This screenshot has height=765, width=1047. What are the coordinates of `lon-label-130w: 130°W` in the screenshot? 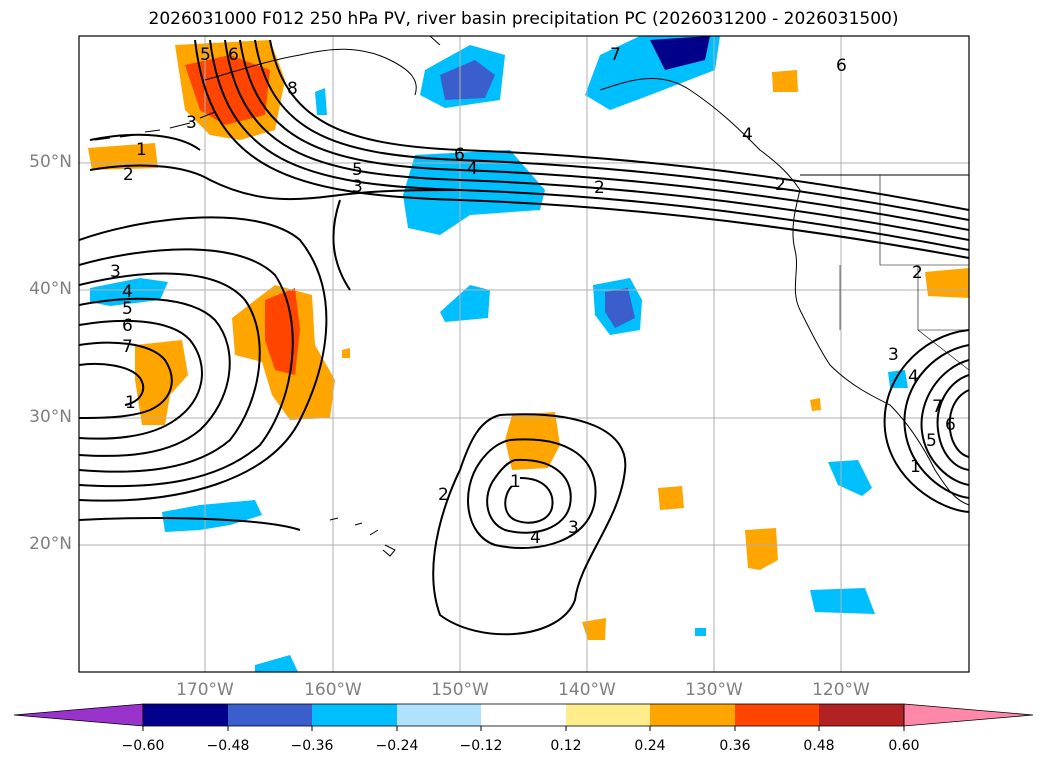 It's located at (714, 690).